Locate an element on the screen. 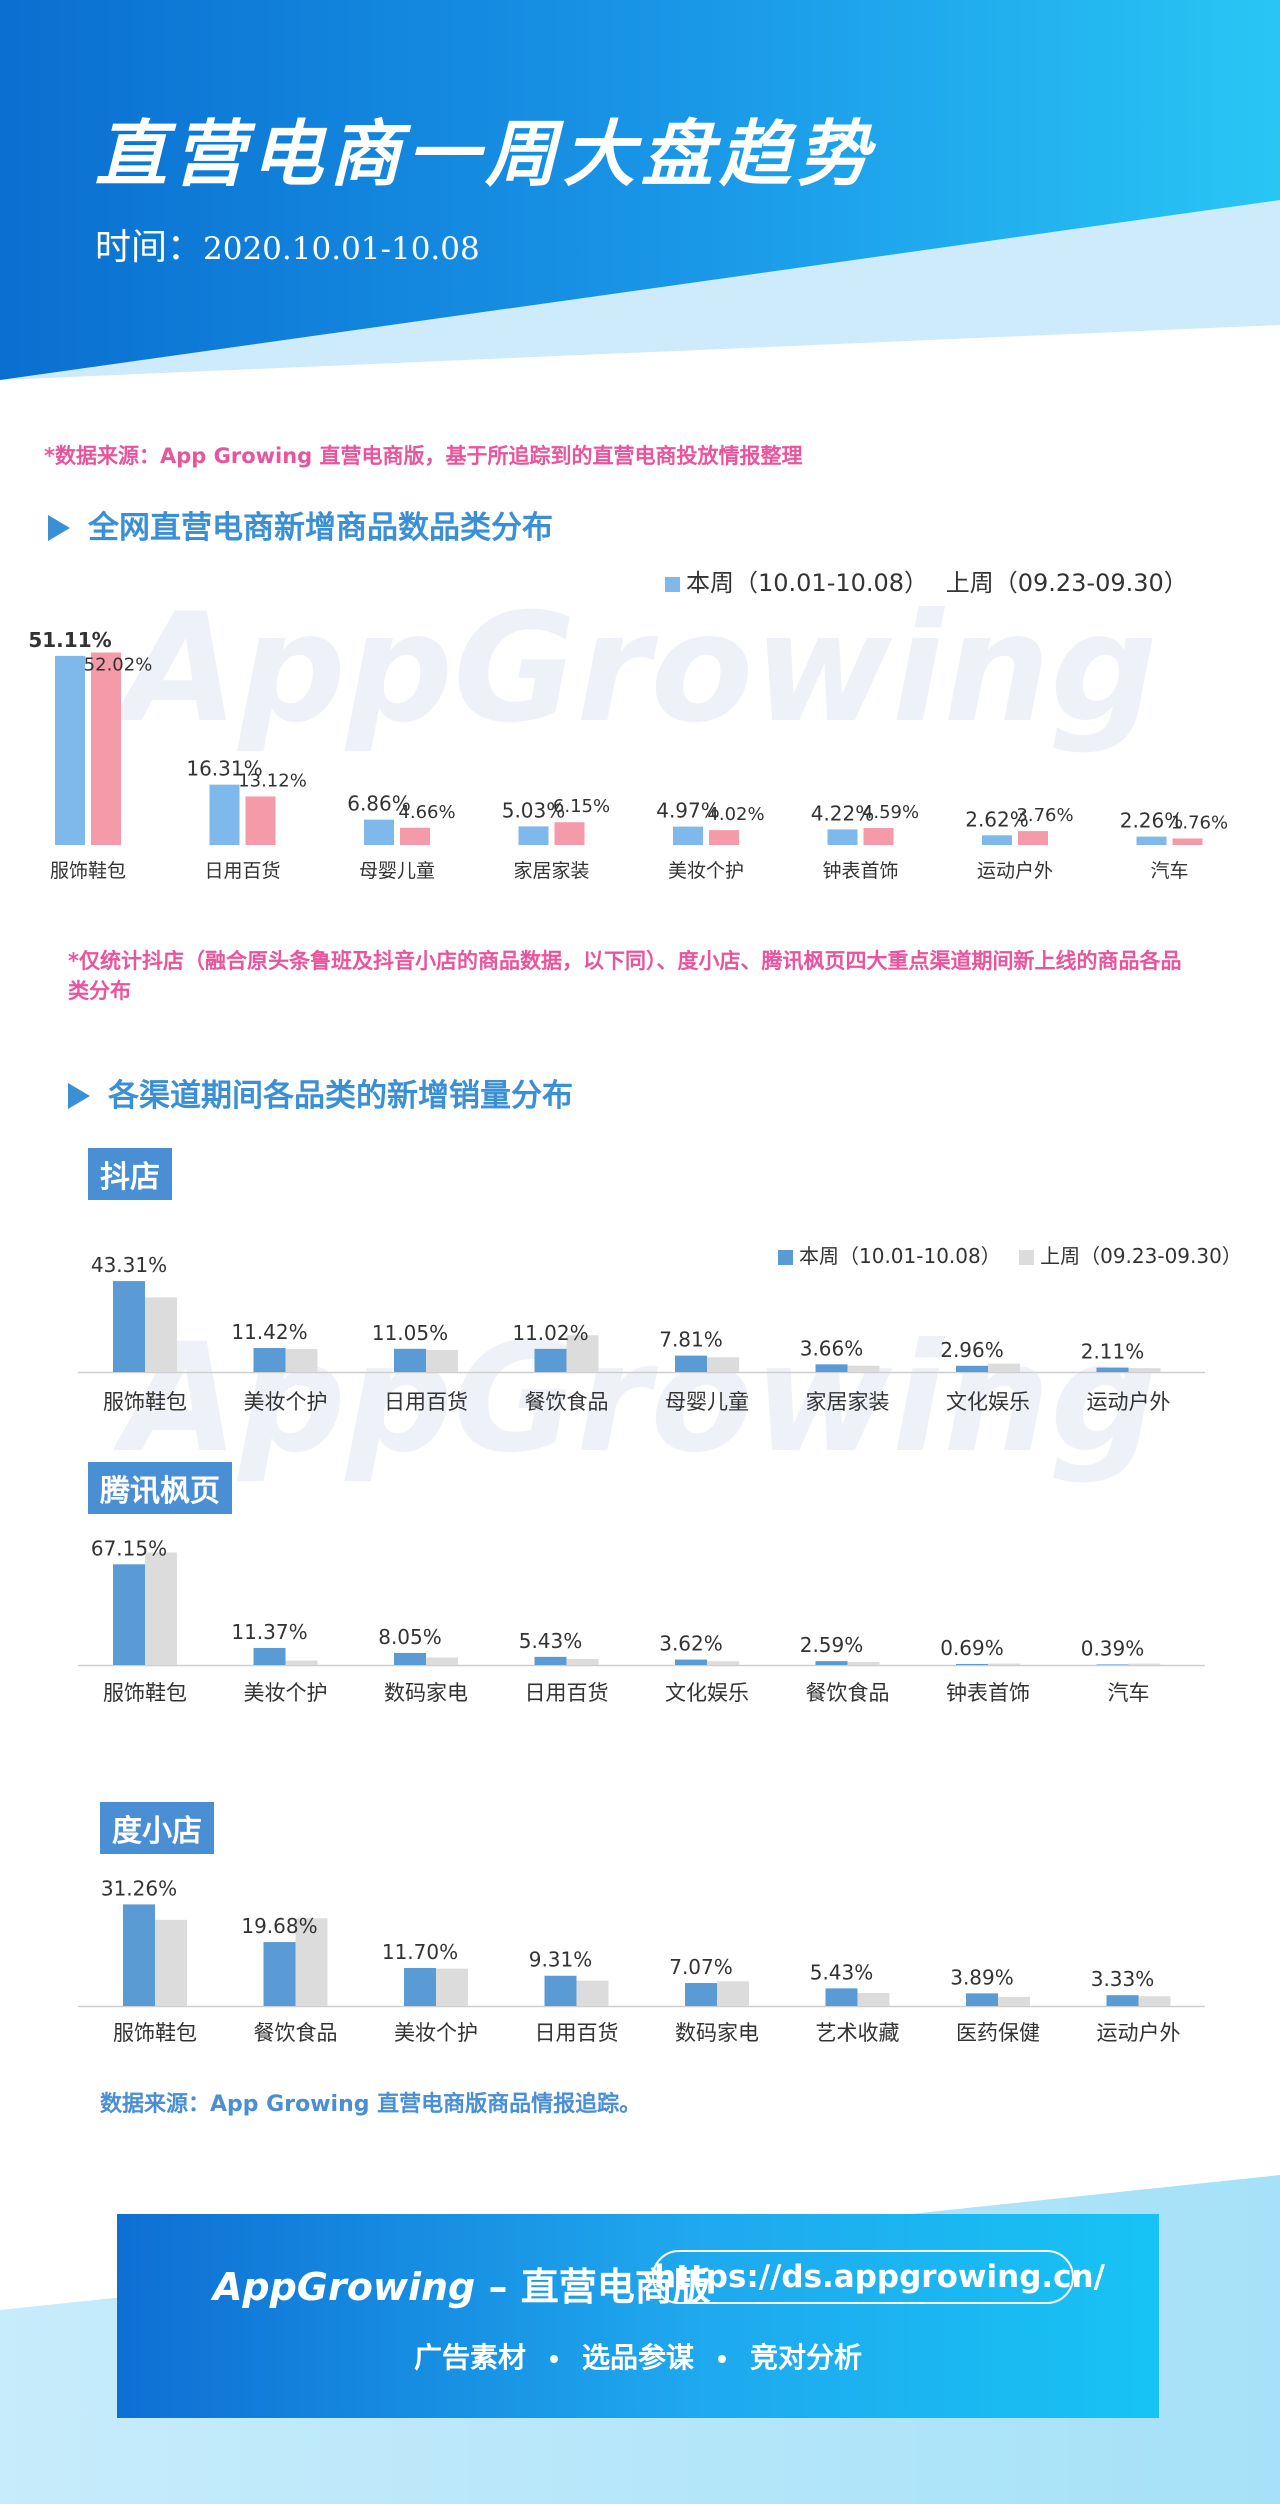 This screenshot has height=2504, width=1280. section-heading-2: 各渠道期间各品类的新增销量分布 is located at coordinates (320, 1092).